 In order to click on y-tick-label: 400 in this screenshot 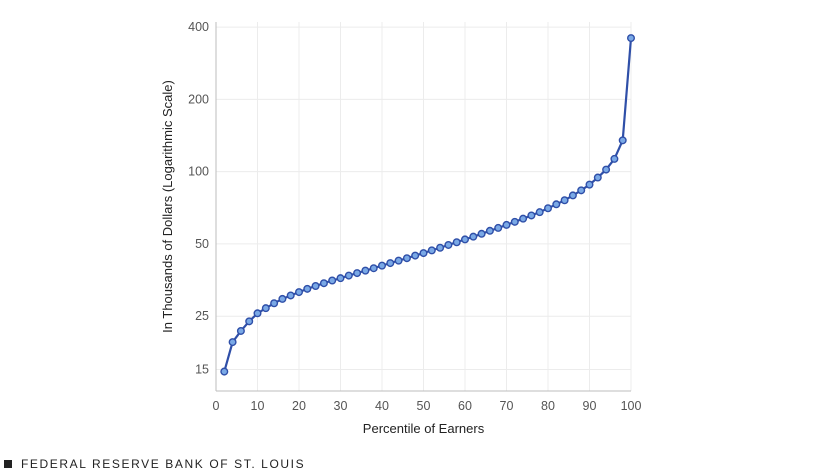, I will do `click(198, 27)`.